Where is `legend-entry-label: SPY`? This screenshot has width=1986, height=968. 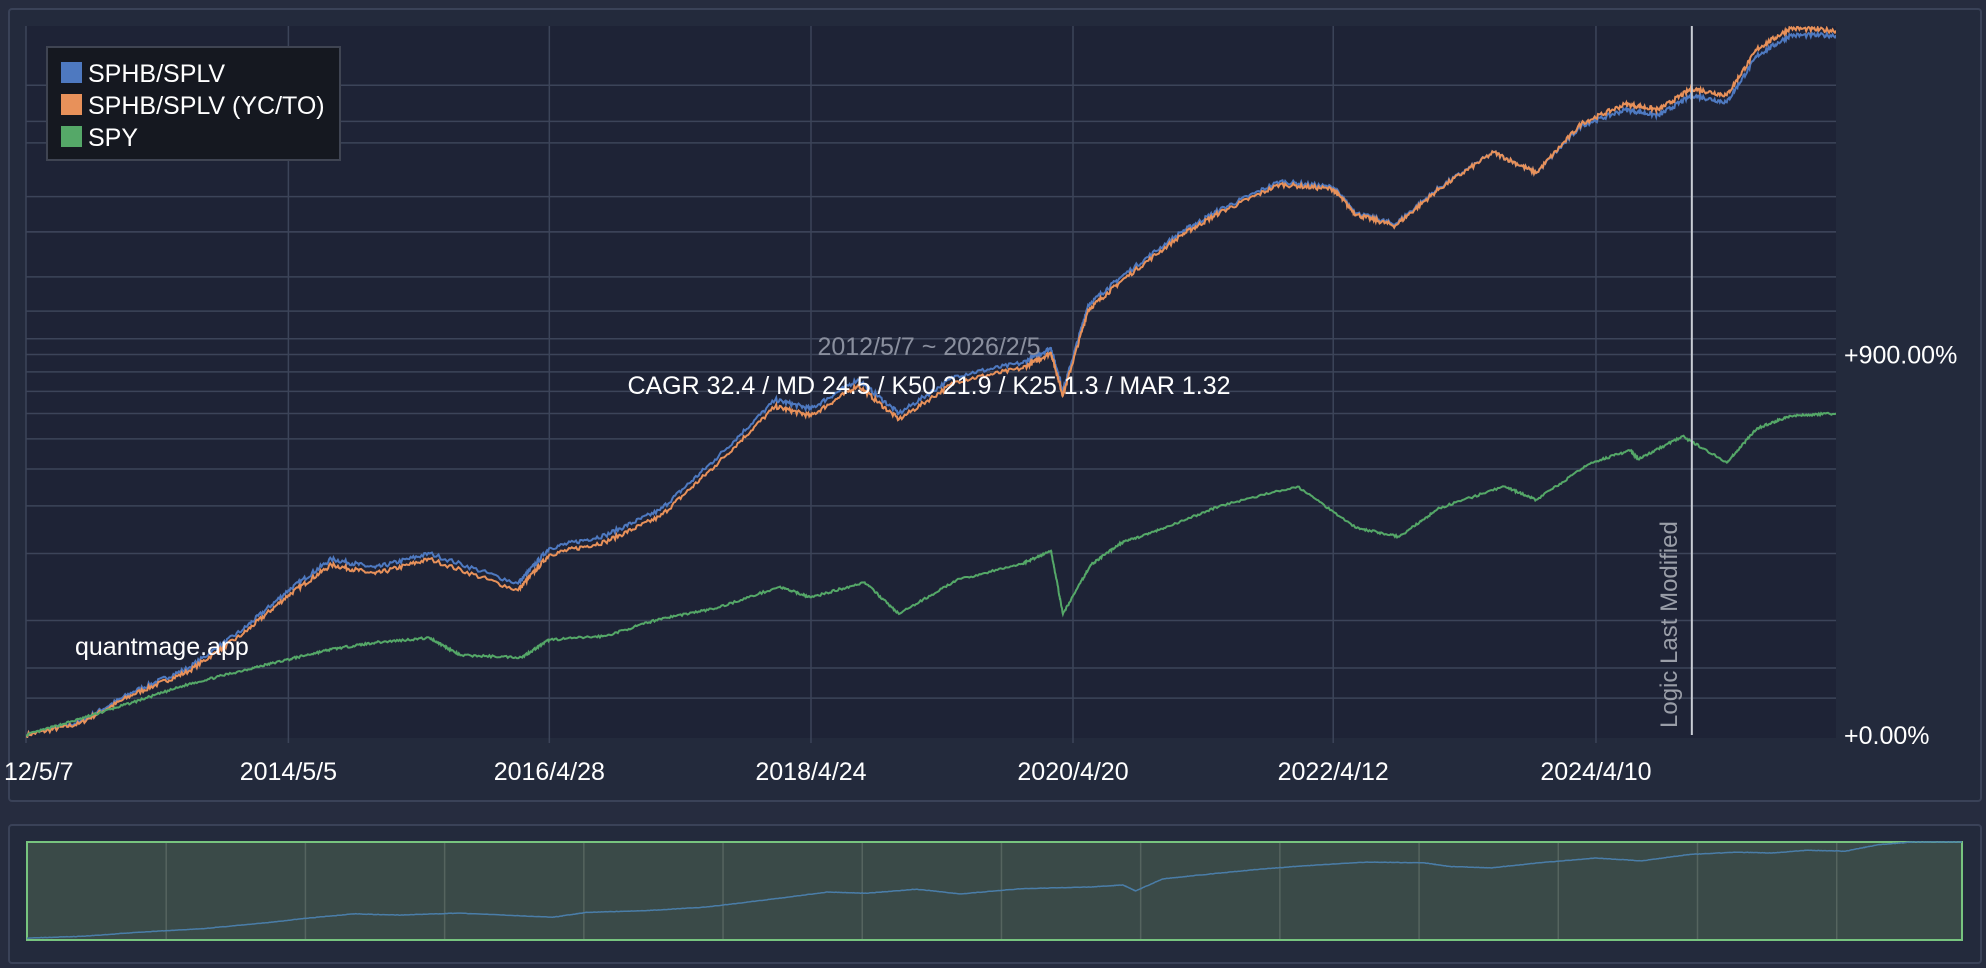
legend-entry-label: SPY is located at coordinates (113, 138).